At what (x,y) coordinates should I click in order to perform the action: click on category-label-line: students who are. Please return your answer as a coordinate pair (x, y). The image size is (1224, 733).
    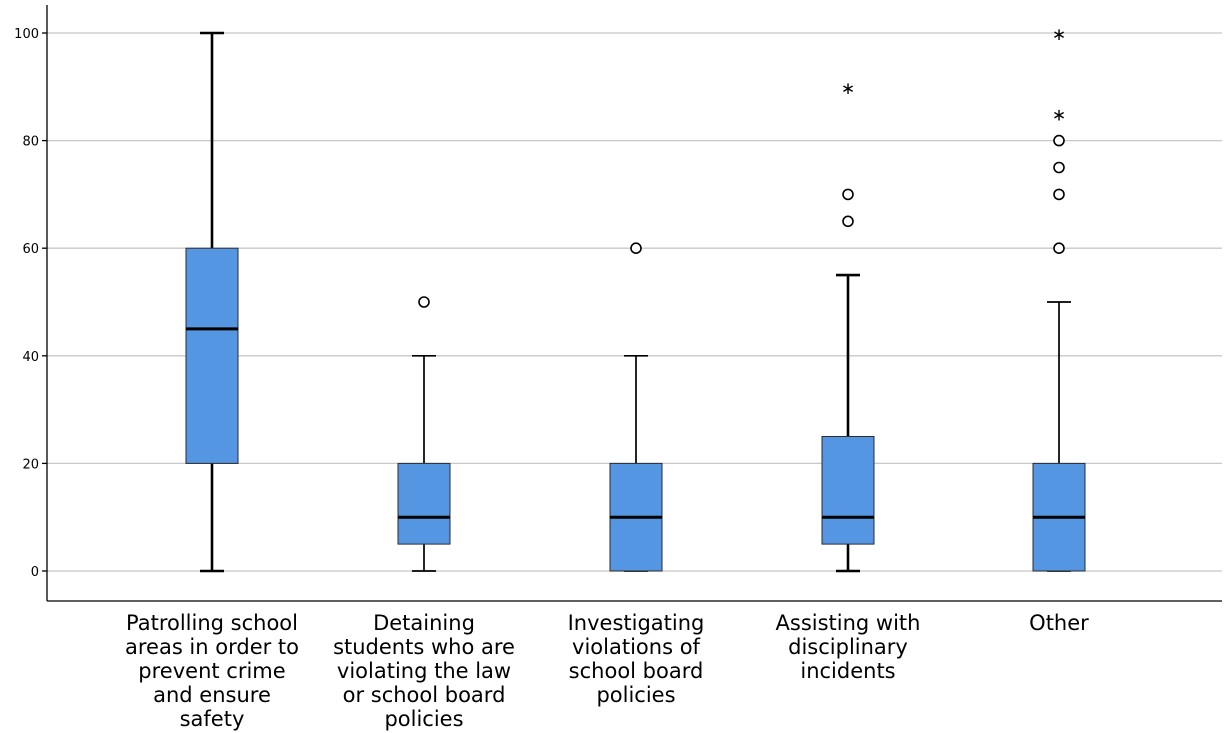
    Looking at the image, I should click on (424, 647).